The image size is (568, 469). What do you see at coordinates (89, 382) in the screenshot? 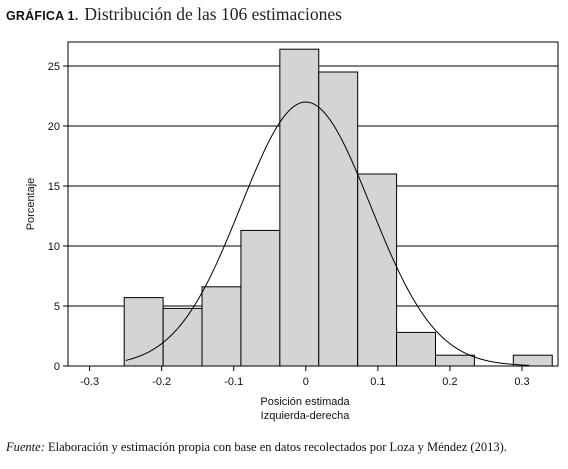
I see `x-tick-label-0: -0.3` at bounding box center [89, 382].